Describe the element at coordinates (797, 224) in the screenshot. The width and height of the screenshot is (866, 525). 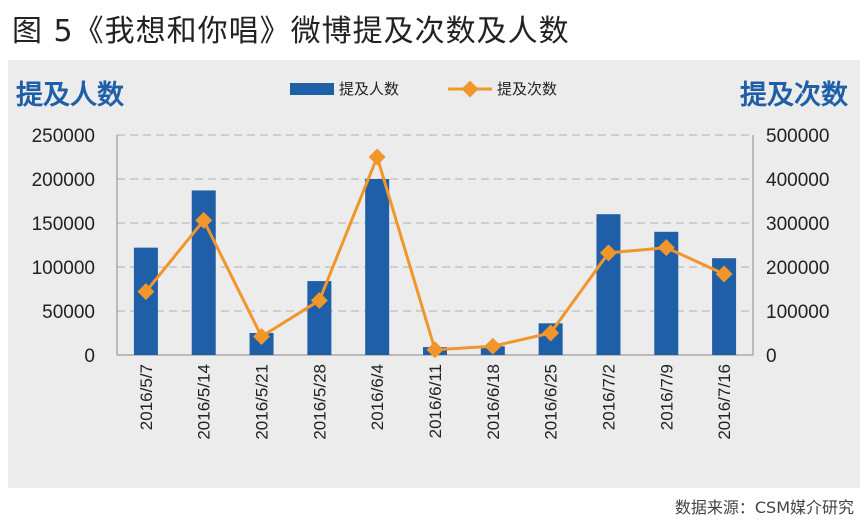
I see `right-tick-label: 300000` at that location.